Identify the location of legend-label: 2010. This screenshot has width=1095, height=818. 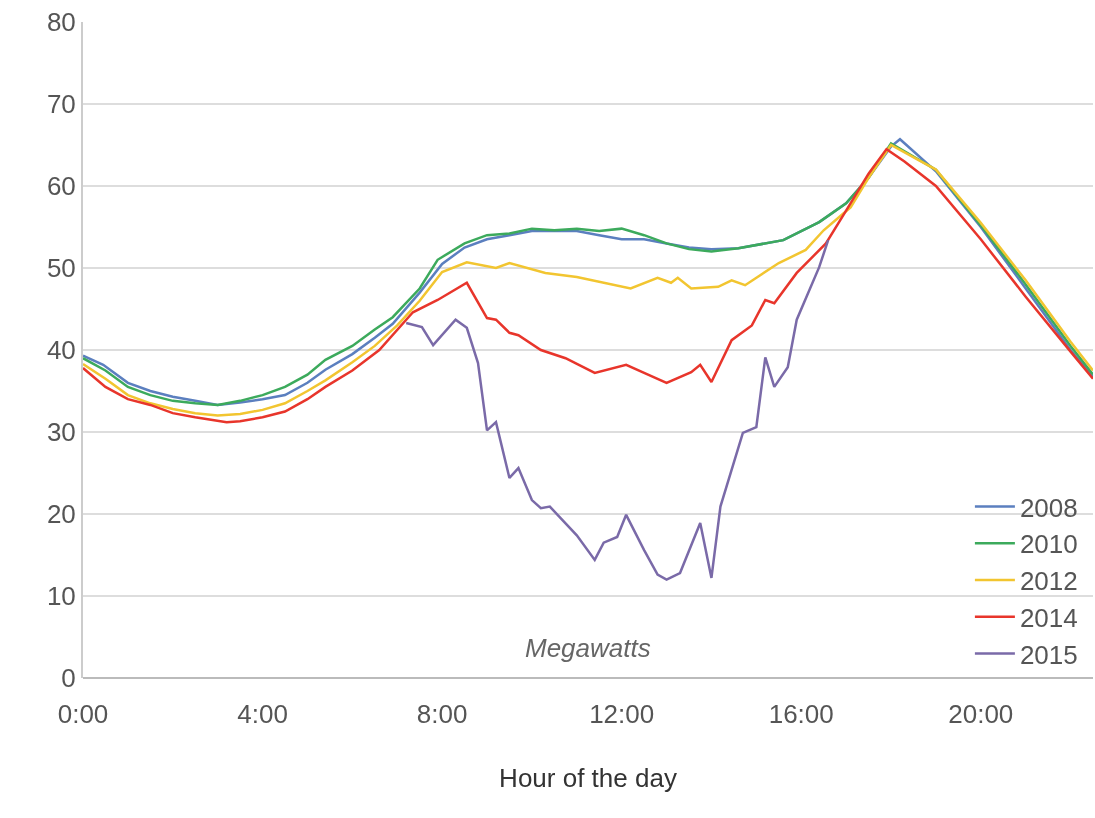
(1048, 544).